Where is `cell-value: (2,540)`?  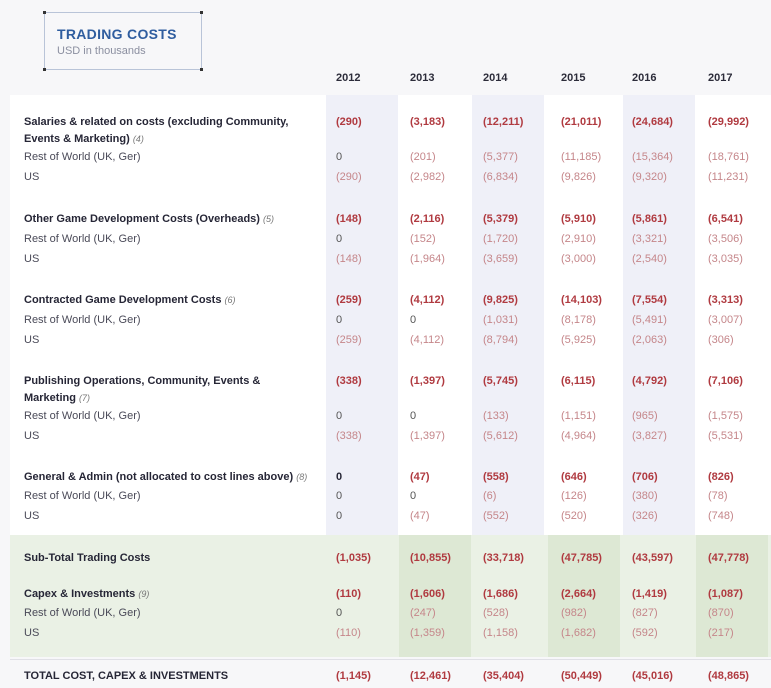 cell-value: (2,540) is located at coordinates (649, 259).